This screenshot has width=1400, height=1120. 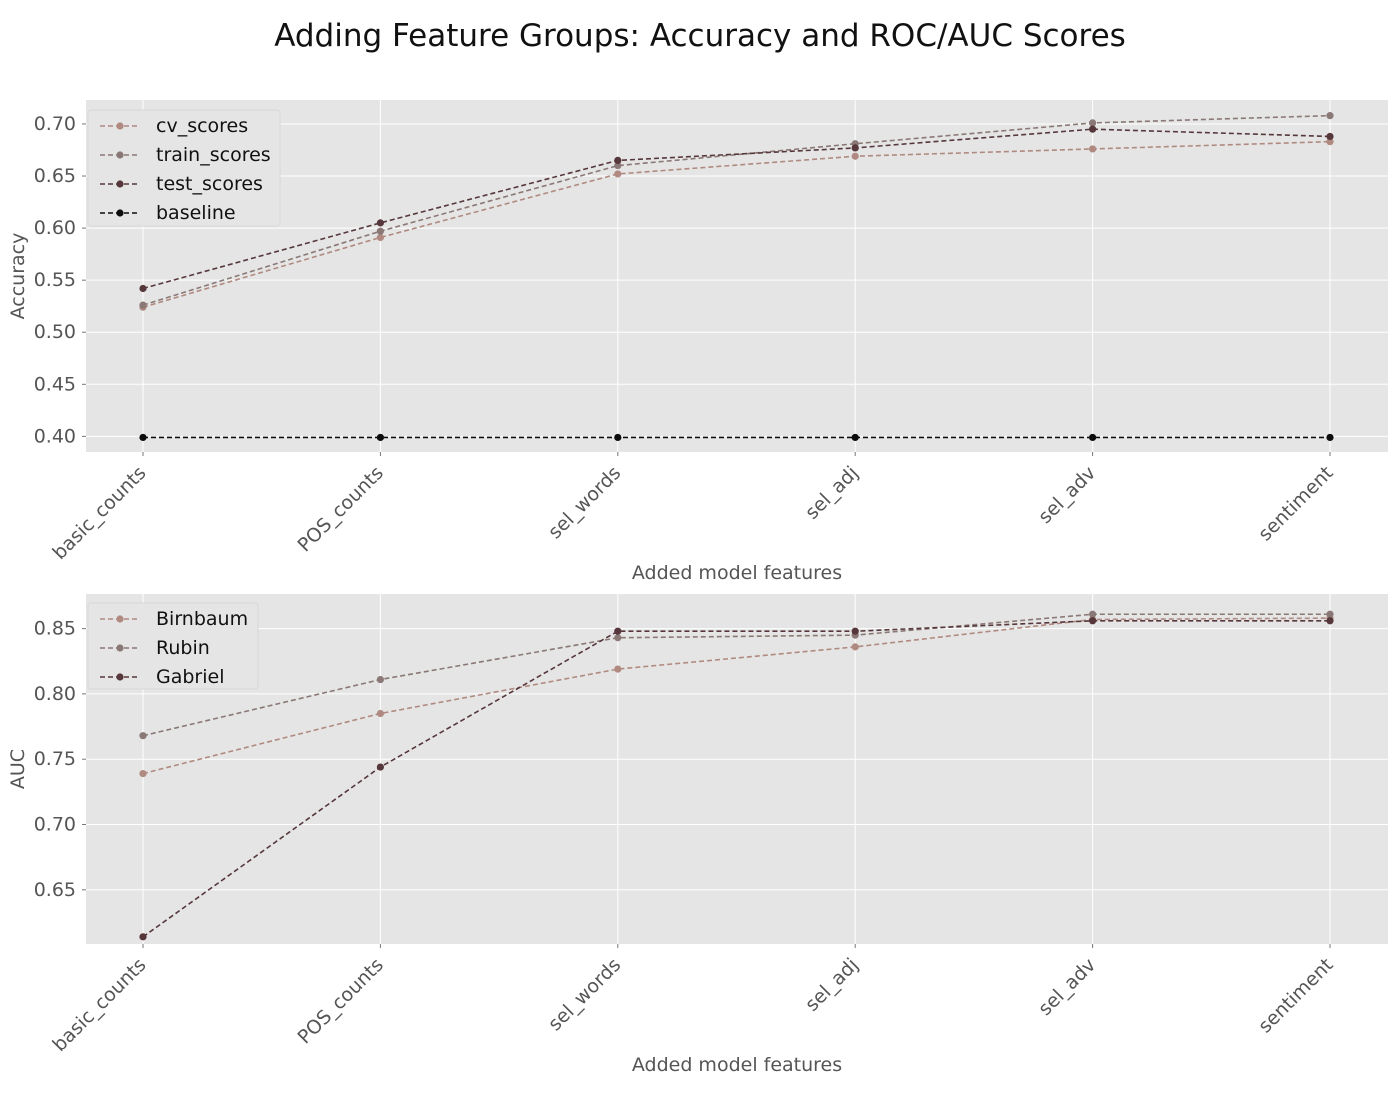 I want to click on y-axis-label: Accuracy, so click(x=18, y=276).